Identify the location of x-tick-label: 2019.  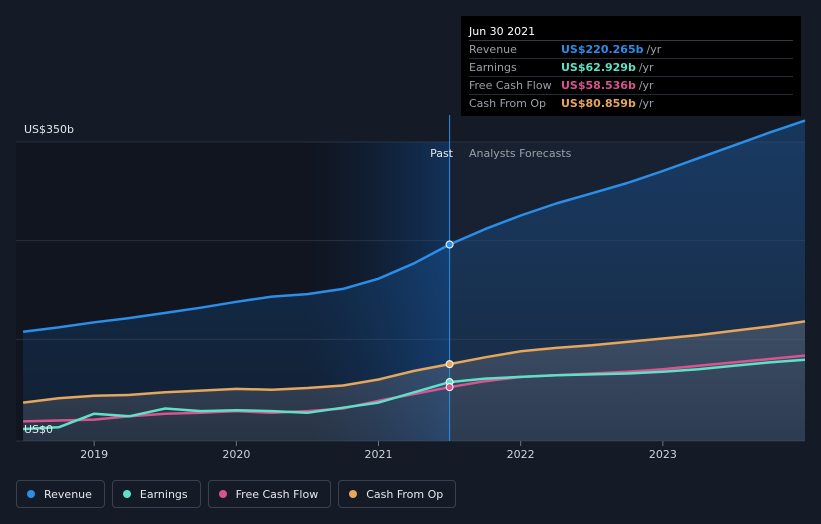
(94, 454).